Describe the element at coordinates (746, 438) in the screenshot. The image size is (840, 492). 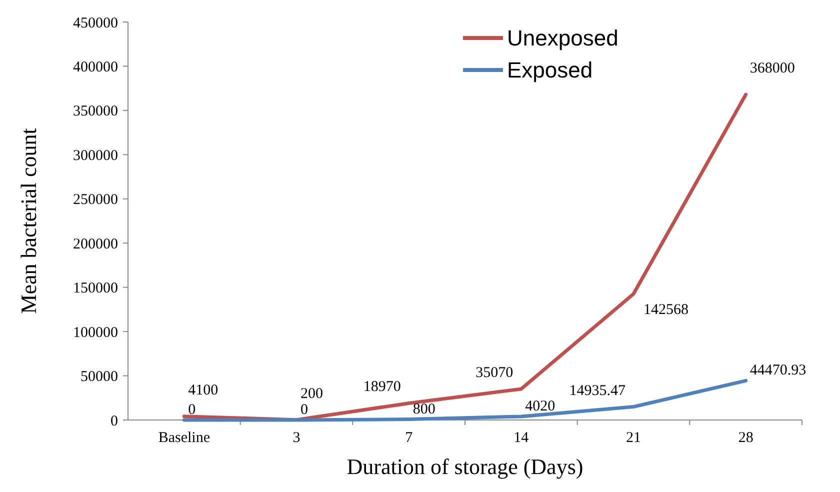
I see `x-tick-label: 28` at that location.